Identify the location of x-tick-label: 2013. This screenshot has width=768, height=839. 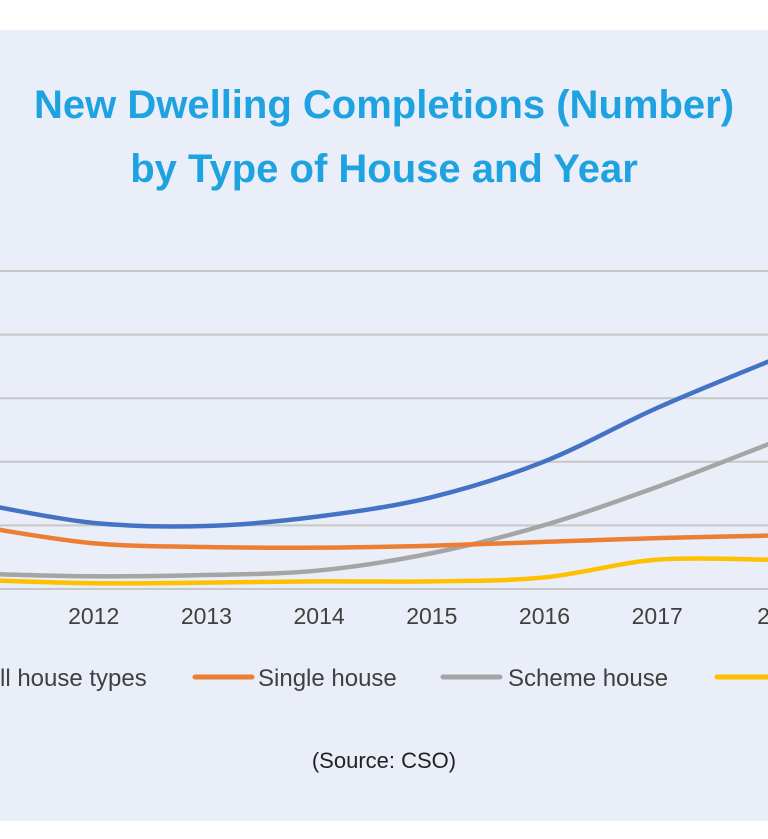
(206, 616).